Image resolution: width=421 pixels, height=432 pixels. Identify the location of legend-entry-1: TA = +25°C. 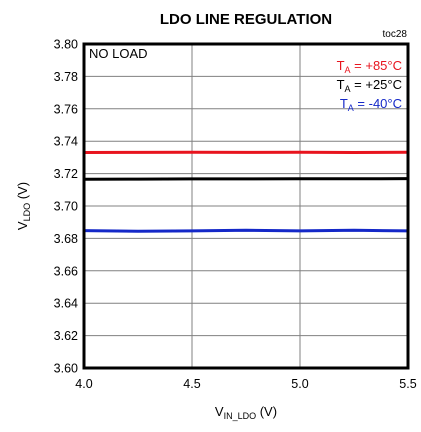
(369, 85).